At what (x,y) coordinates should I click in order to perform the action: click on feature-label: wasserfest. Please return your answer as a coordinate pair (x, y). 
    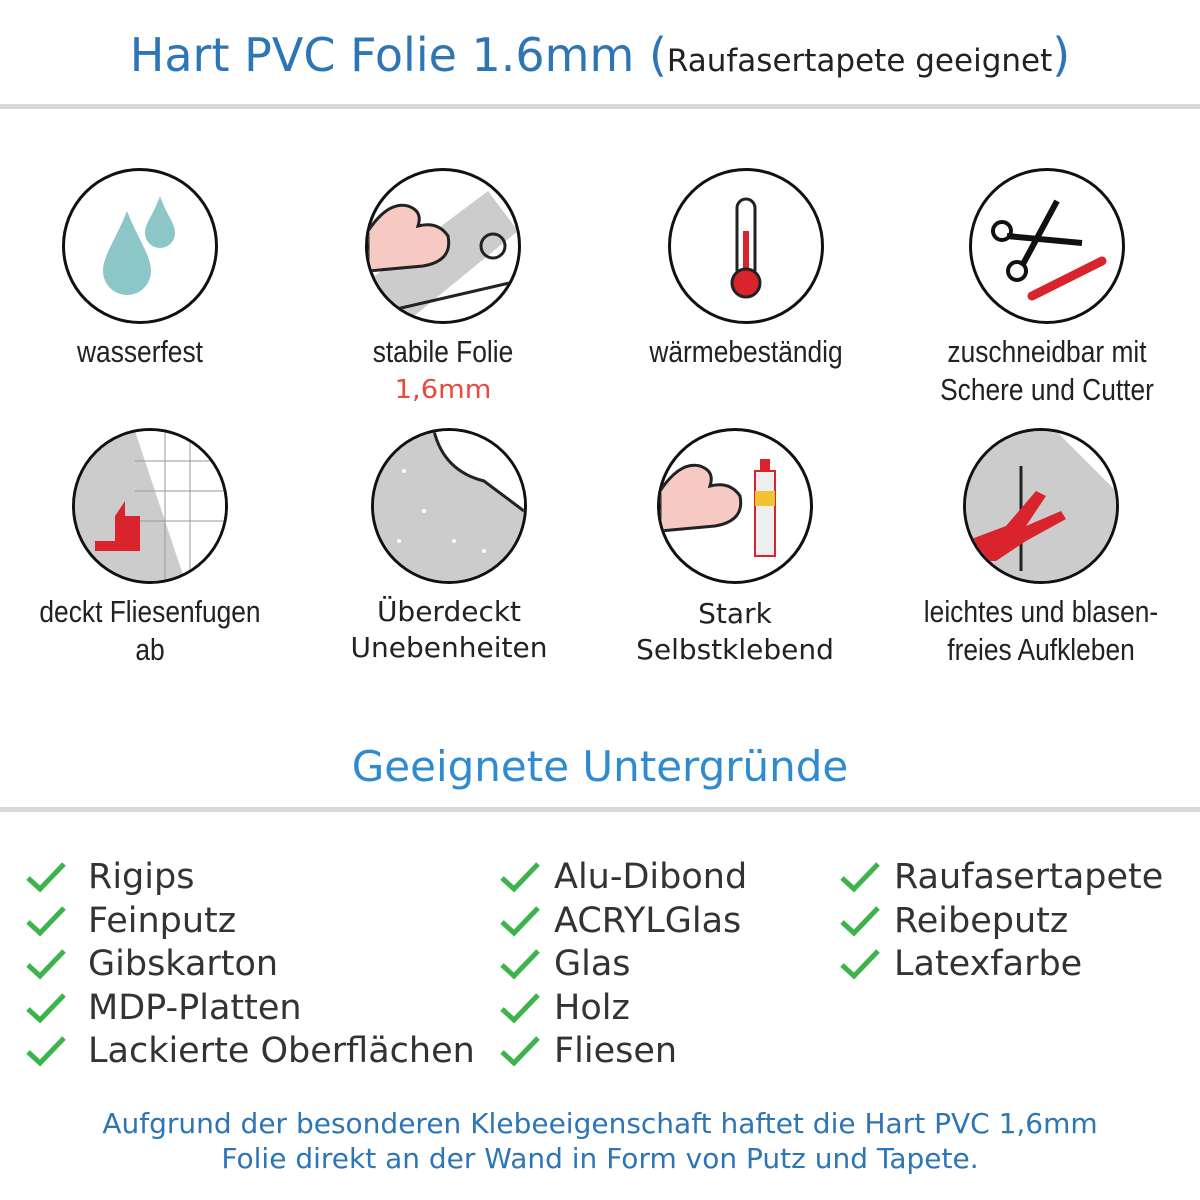
    Looking at the image, I should click on (140, 351).